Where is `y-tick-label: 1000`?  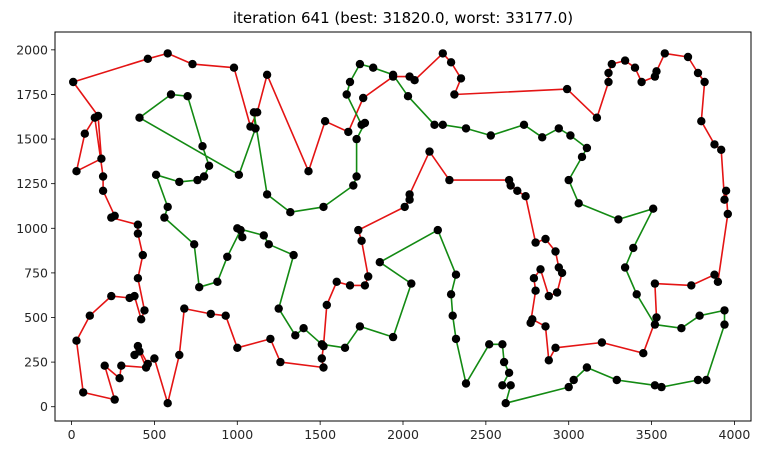
y-tick-label: 1000 is located at coordinates (32, 228).